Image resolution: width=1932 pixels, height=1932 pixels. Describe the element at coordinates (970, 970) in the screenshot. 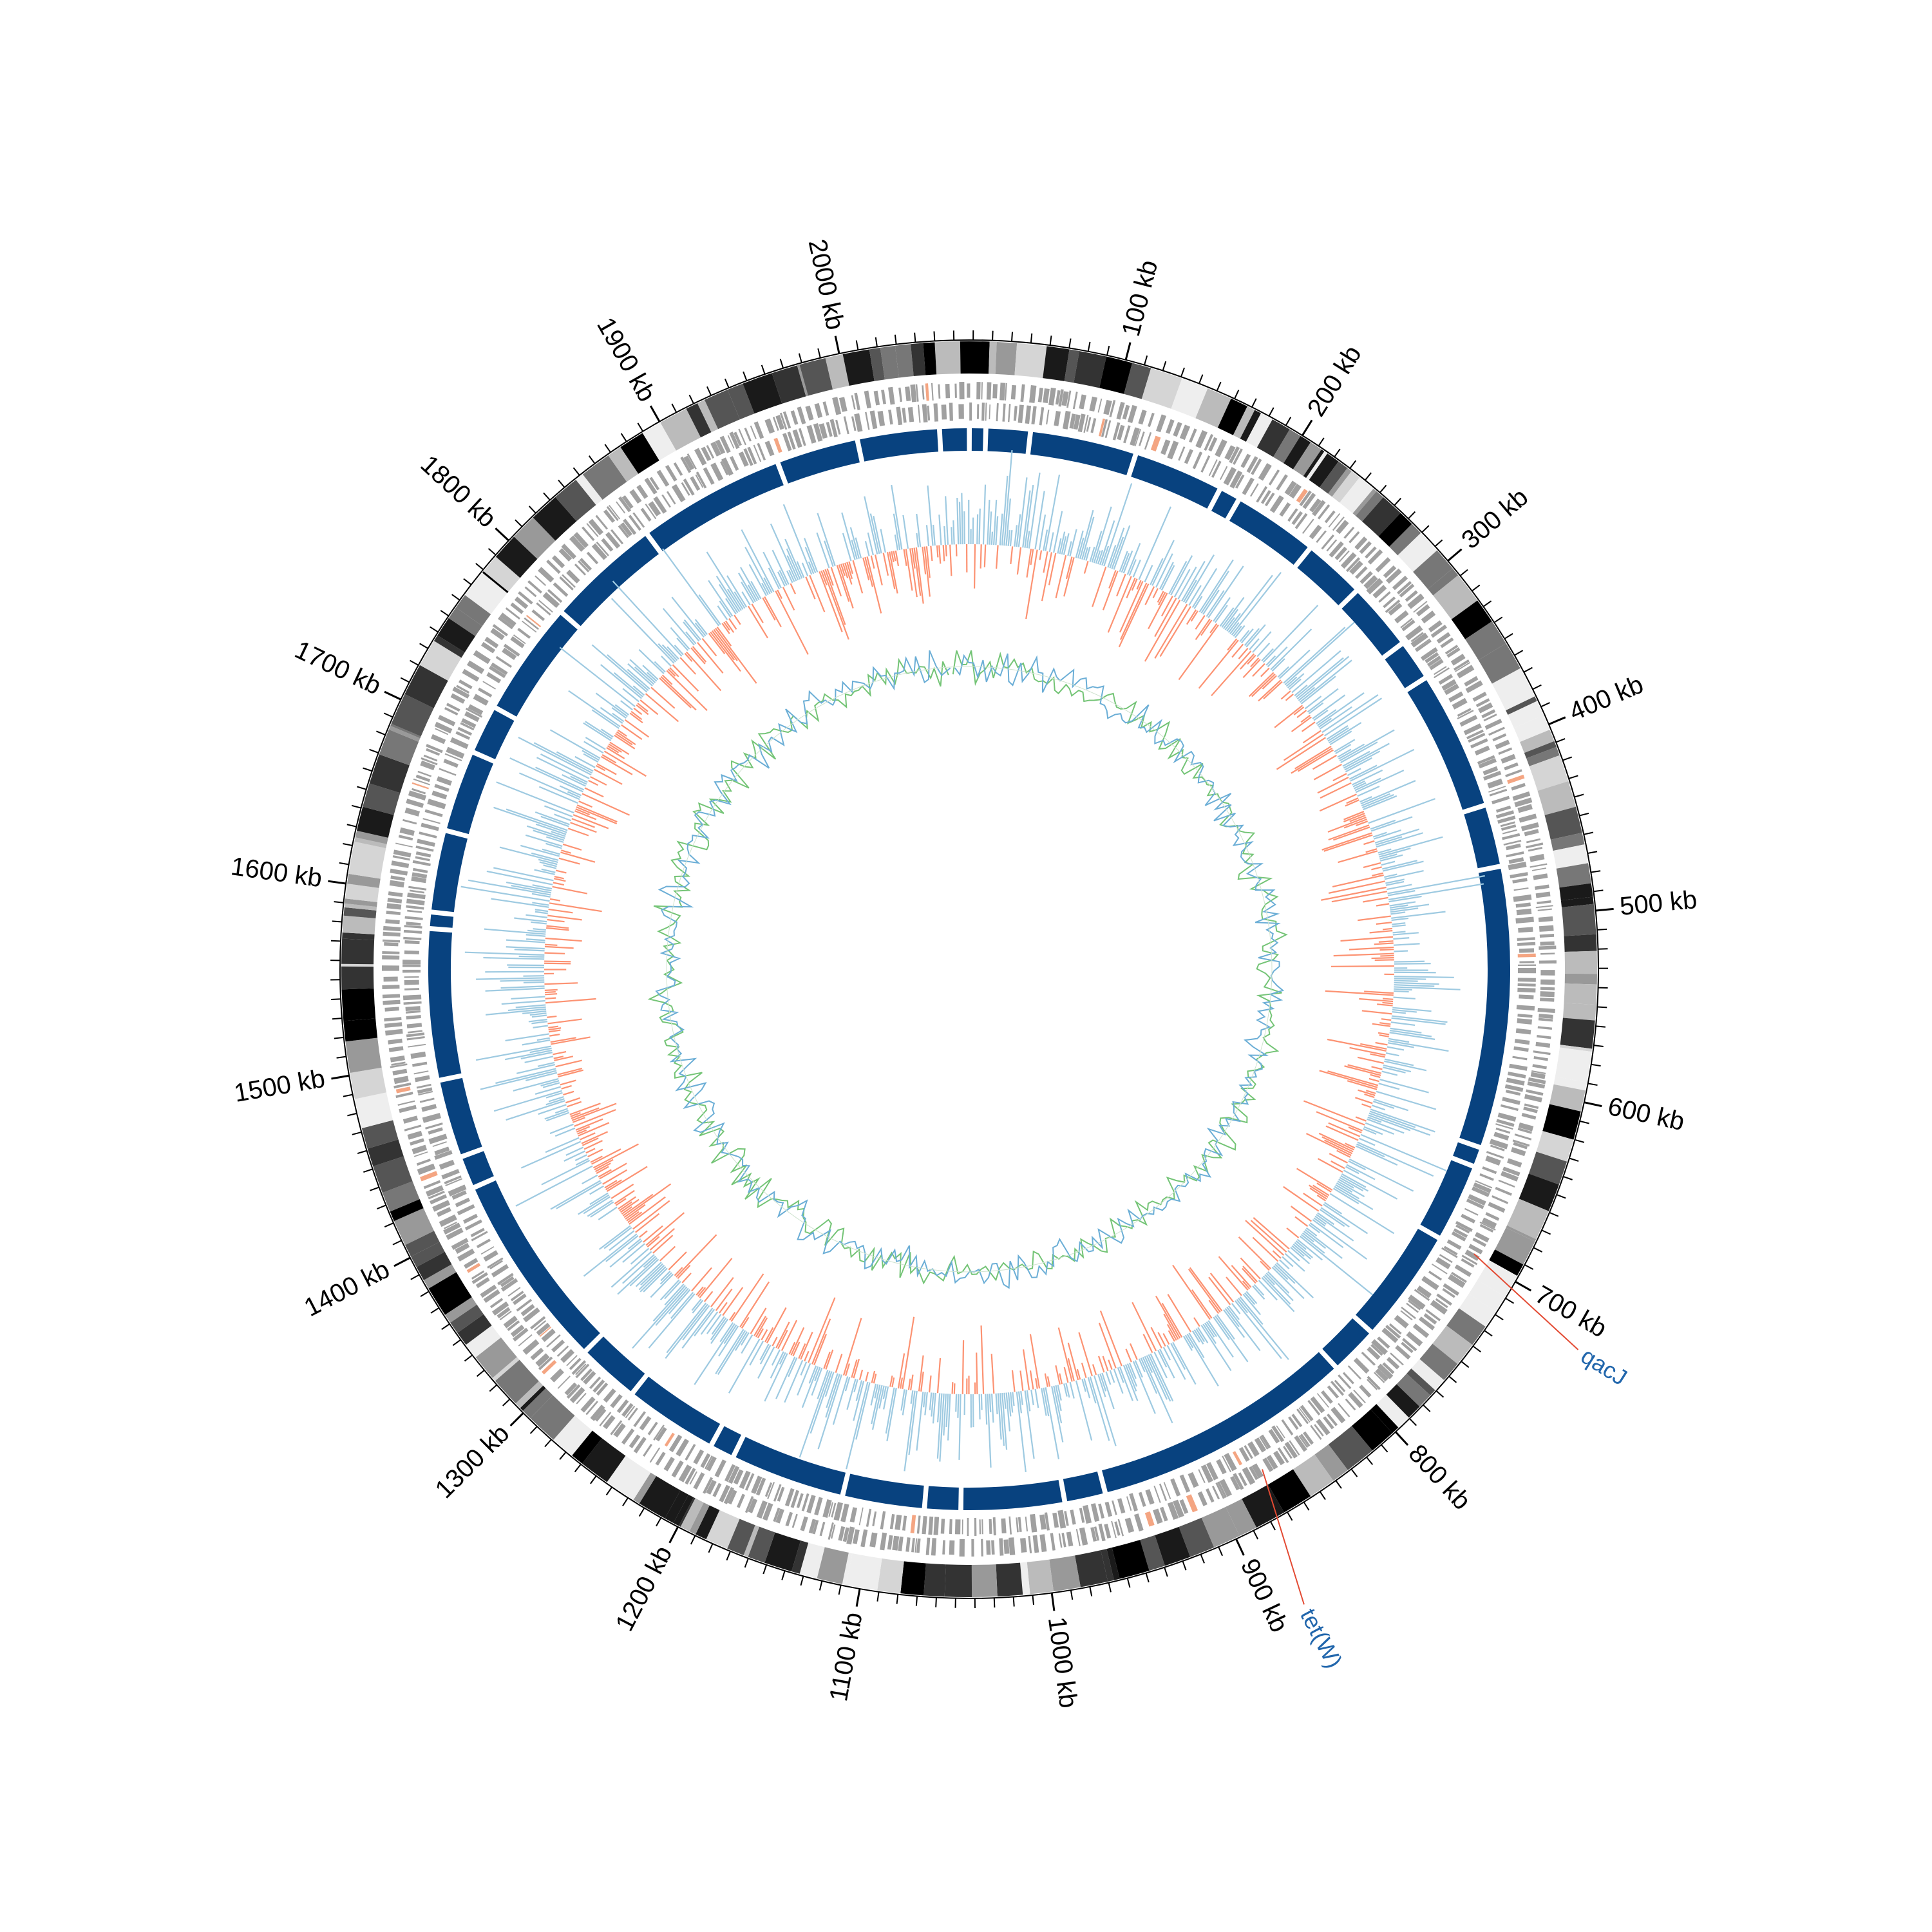

I see `gc-skew-negative-line` at that location.